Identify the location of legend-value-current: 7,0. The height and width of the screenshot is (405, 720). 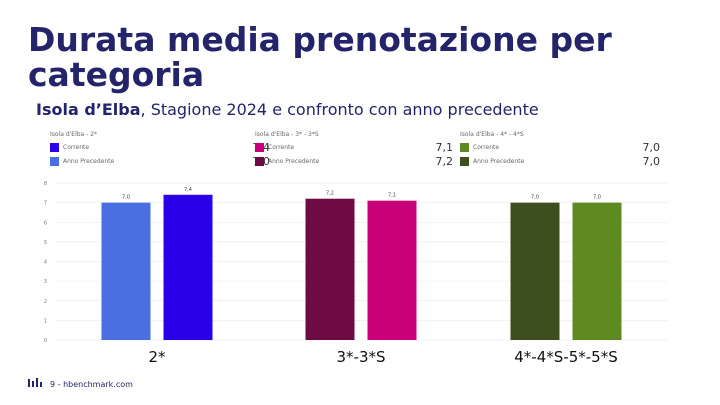
(651, 147).